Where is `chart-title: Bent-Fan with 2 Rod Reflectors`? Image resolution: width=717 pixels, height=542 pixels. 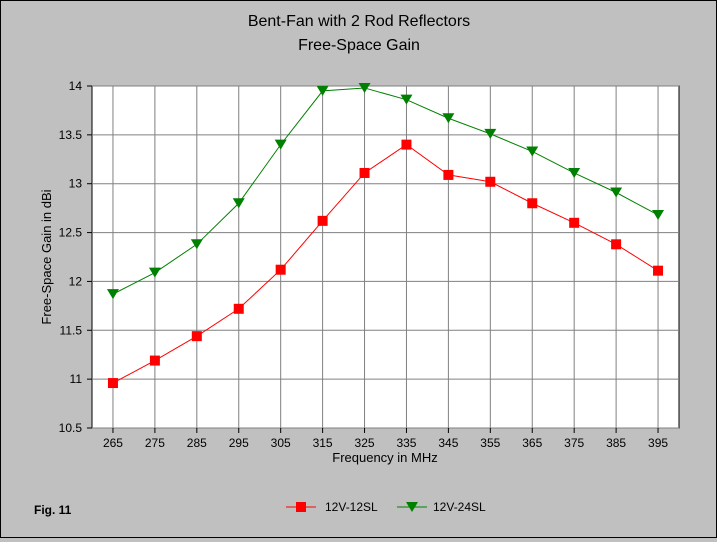
chart-title: Bent-Fan with 2 Rod Reflectors is located at coordinates (359, 21).